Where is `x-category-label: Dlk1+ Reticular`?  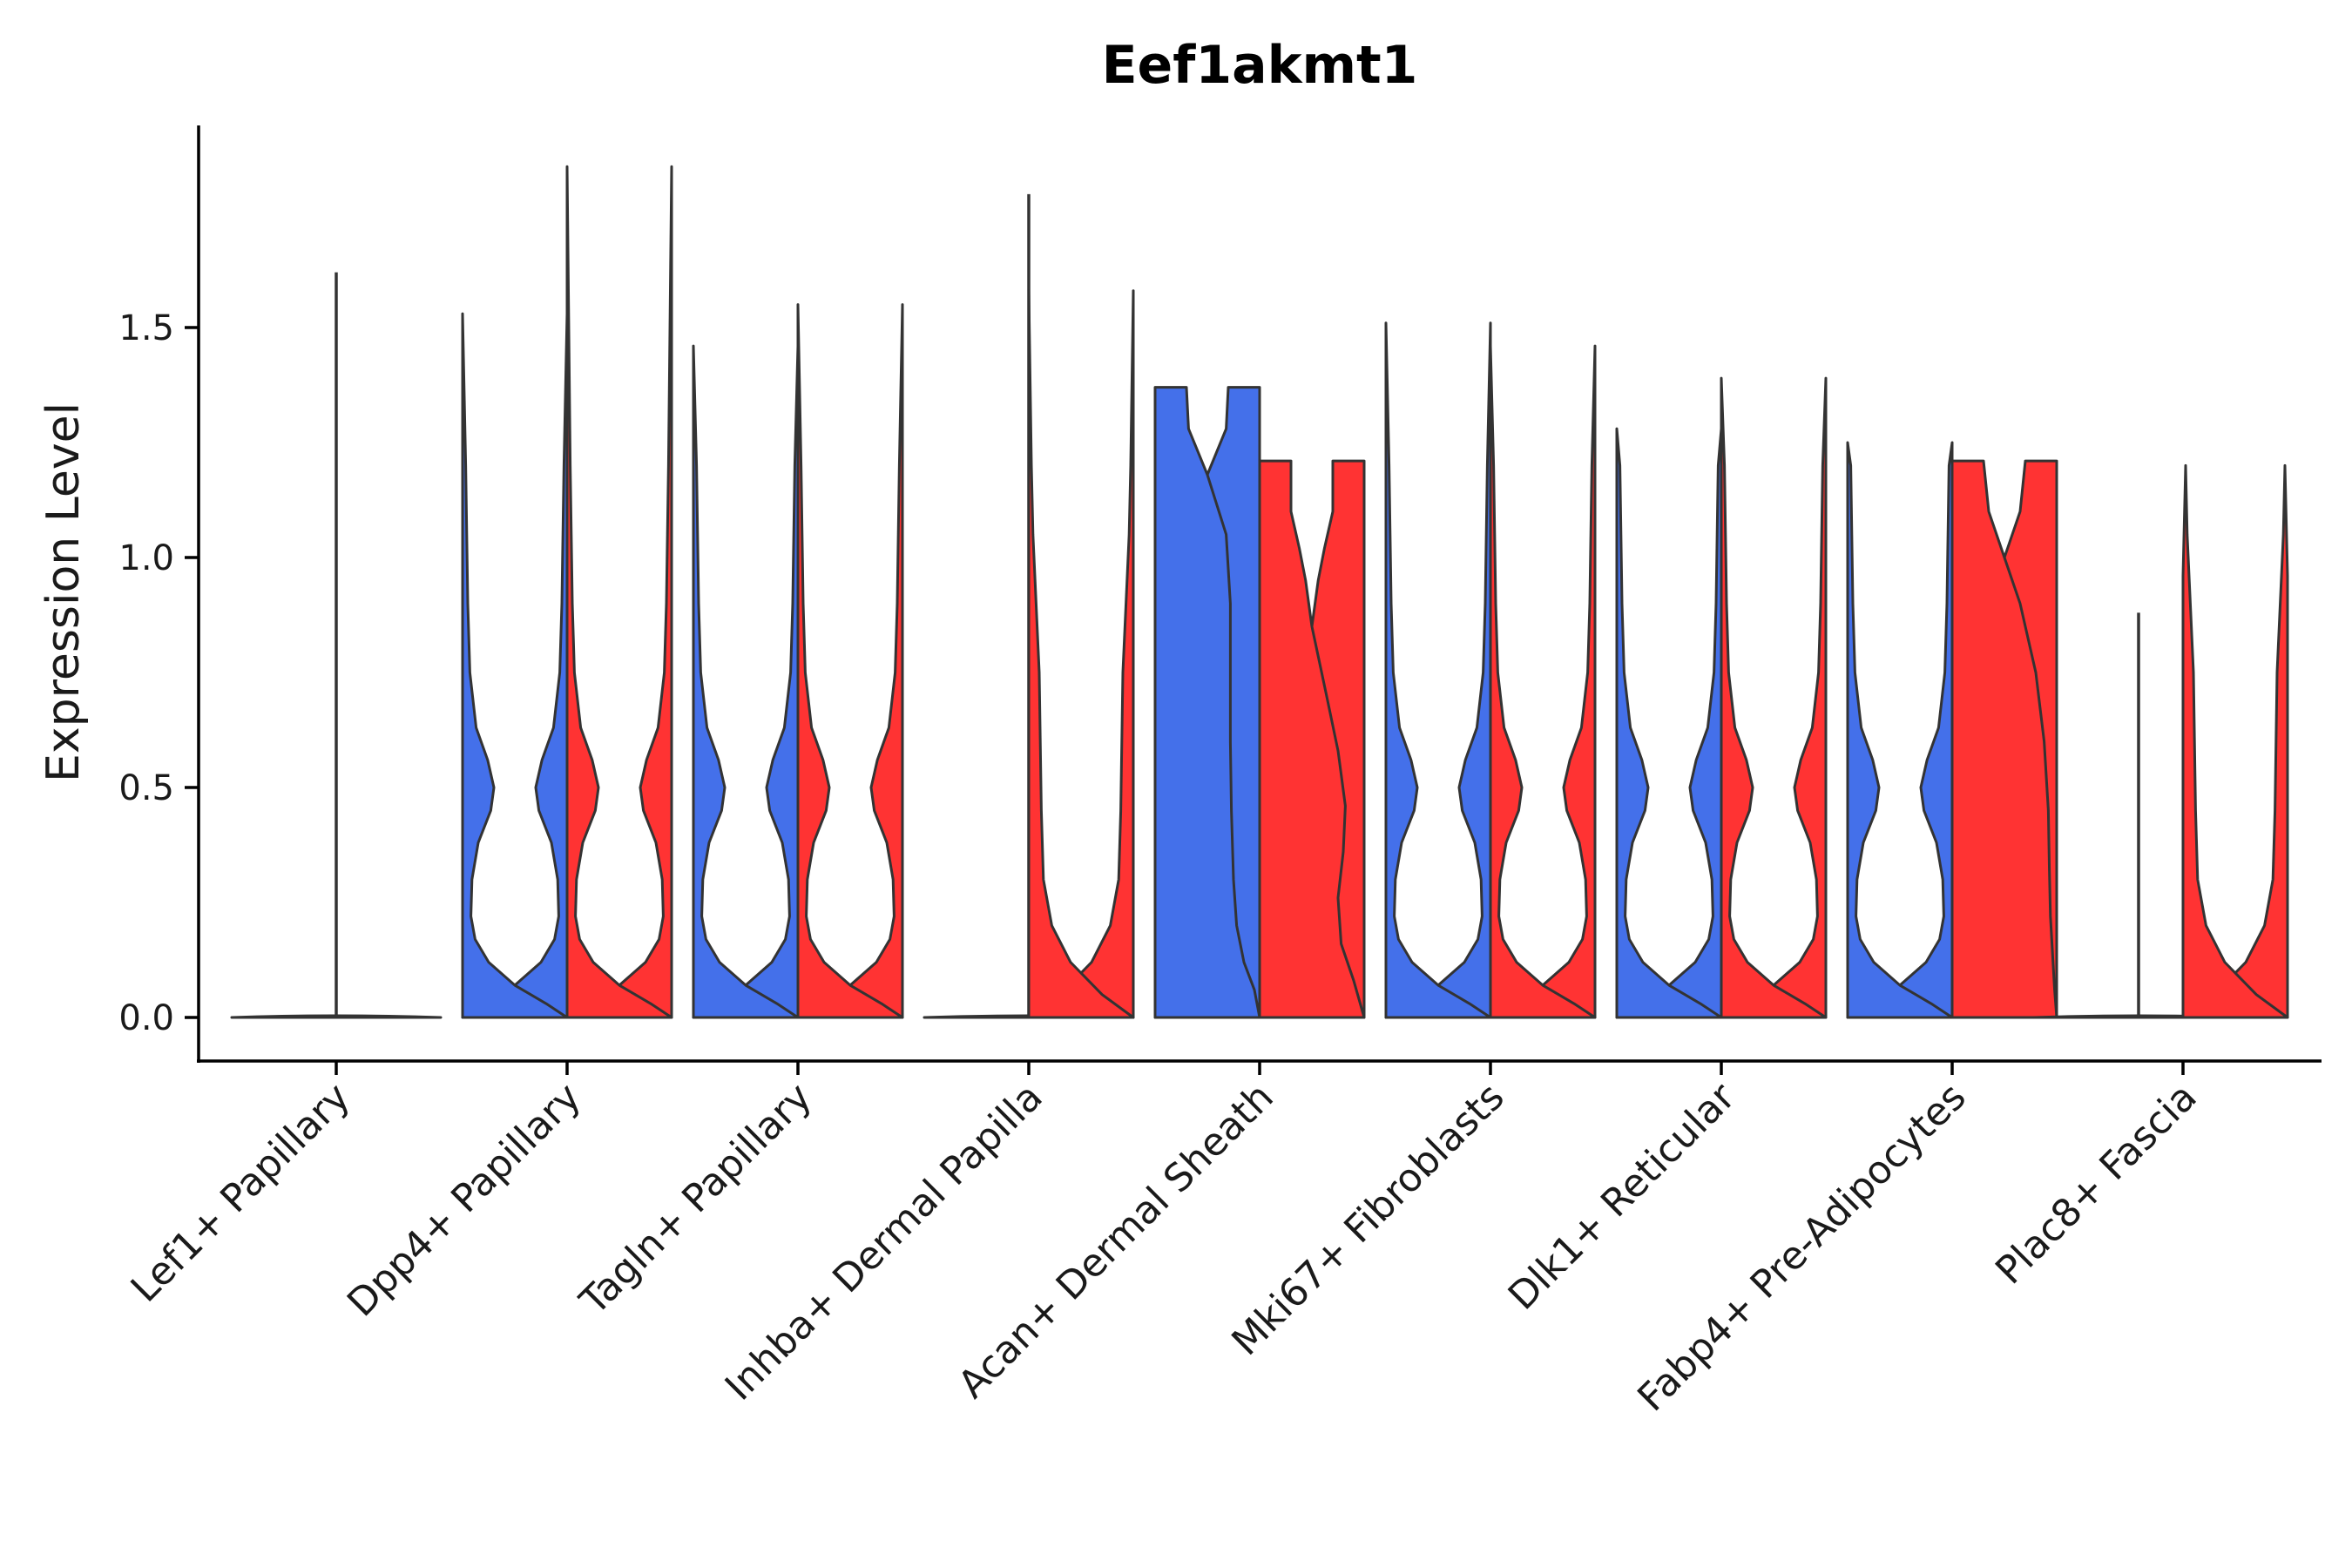
x-category-label: Dlk1+ Reticular is located at coordinates (1622, 1196).